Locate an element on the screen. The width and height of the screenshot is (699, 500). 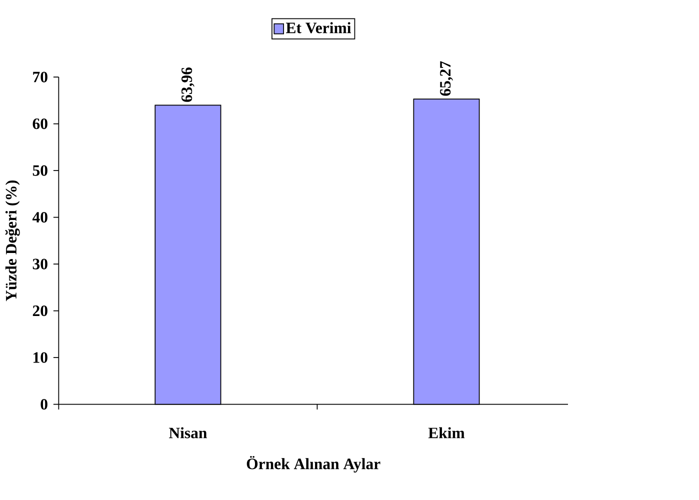
x-tick-label: Nisan is located at coordinates (187, 432).